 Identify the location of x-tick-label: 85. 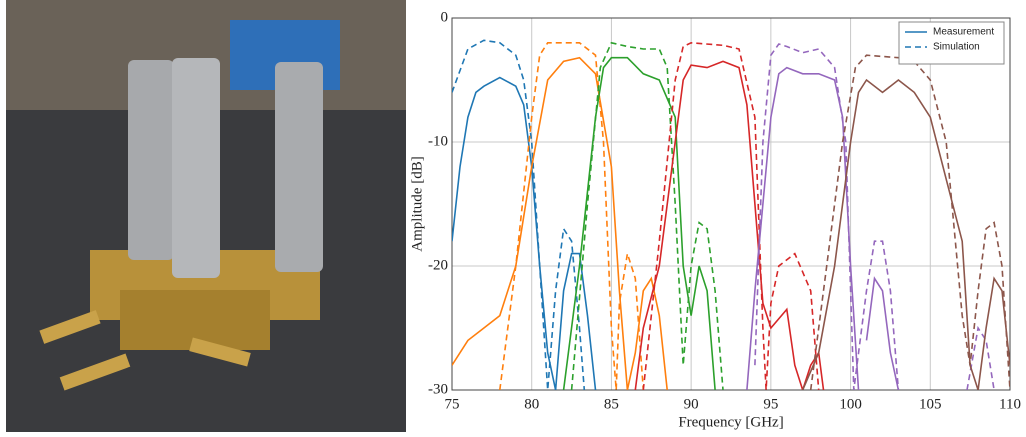
(611, 404).